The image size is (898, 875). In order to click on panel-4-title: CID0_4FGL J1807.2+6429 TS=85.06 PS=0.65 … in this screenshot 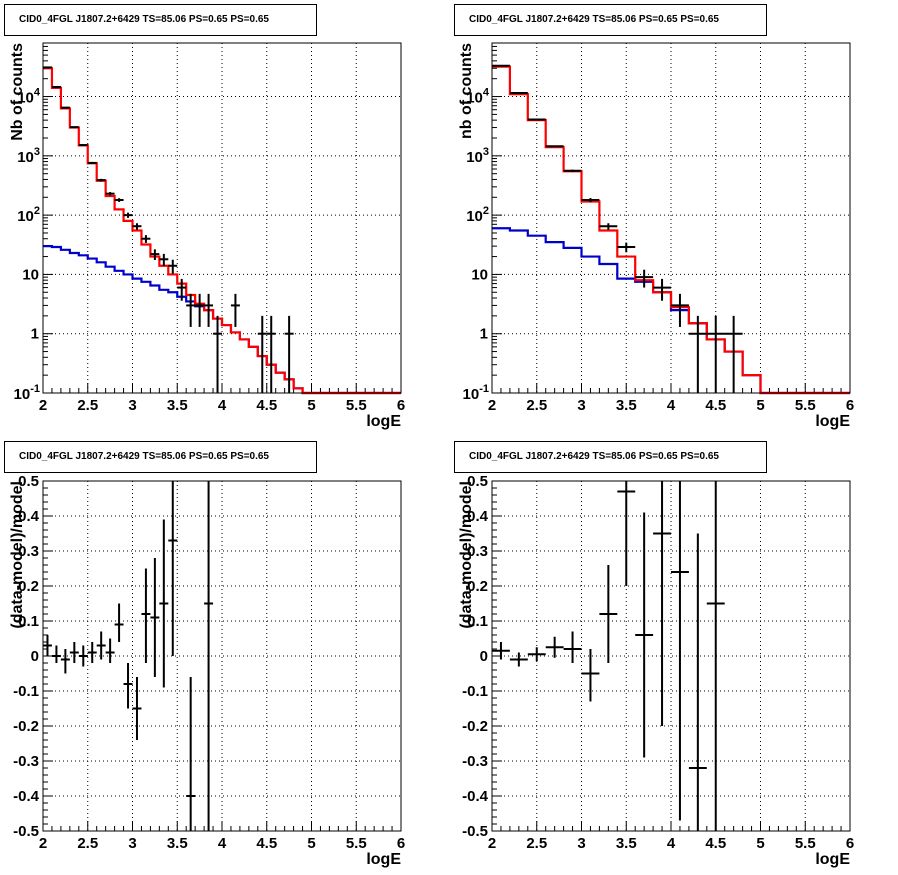, I will do `click(610, 457)`.